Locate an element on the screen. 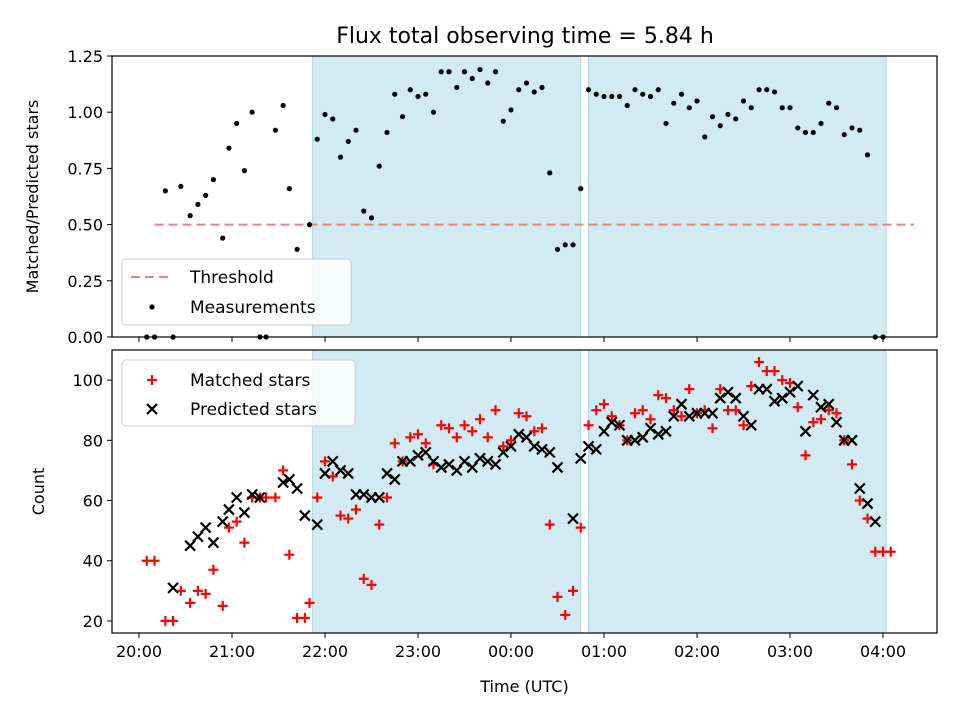  legend-label-measurements: Measurements is located at coordinates (253, 308).